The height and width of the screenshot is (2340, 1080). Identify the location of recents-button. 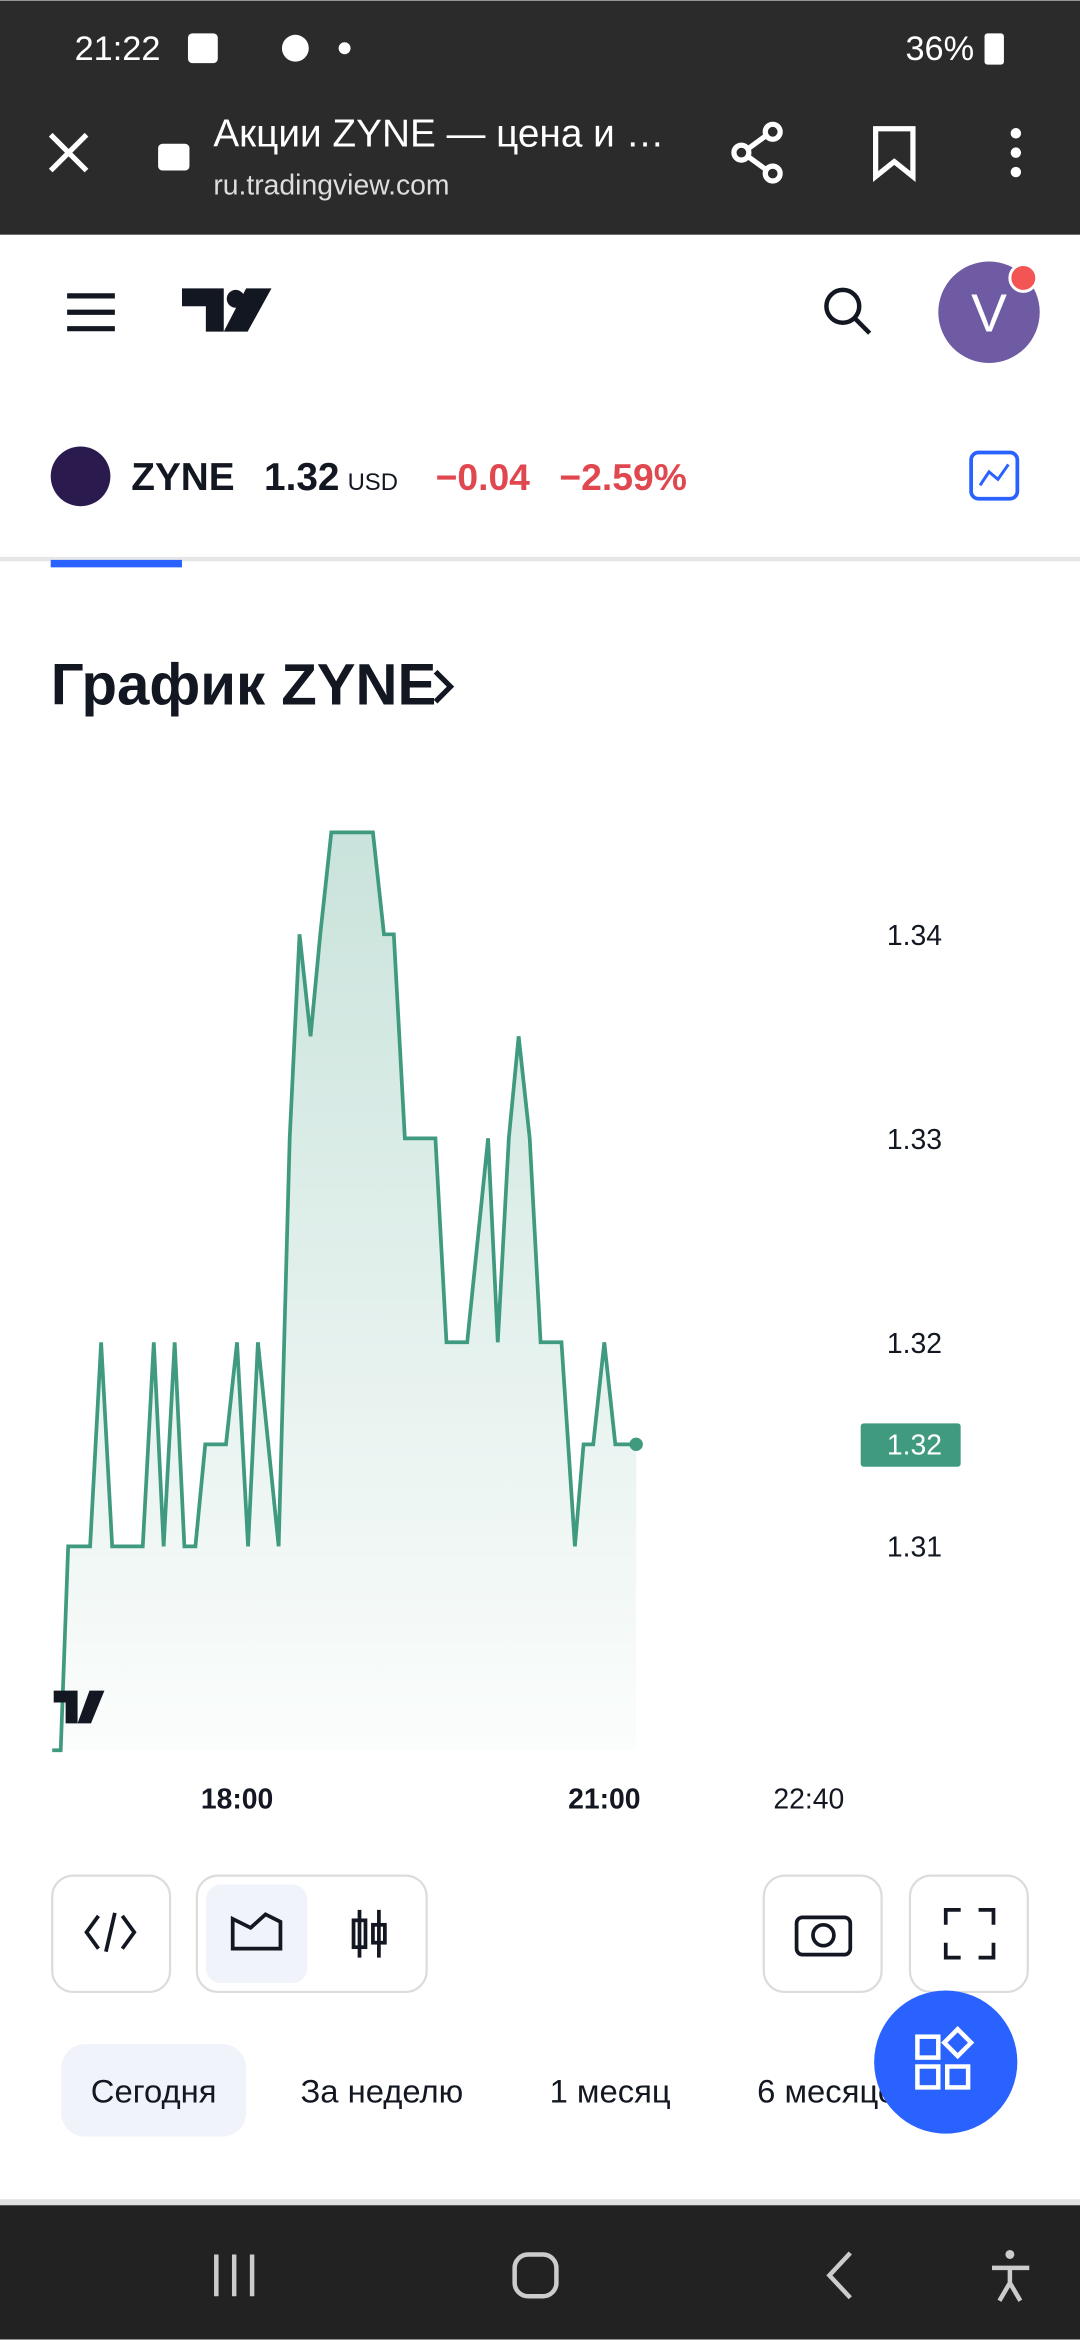
(234, 2275).